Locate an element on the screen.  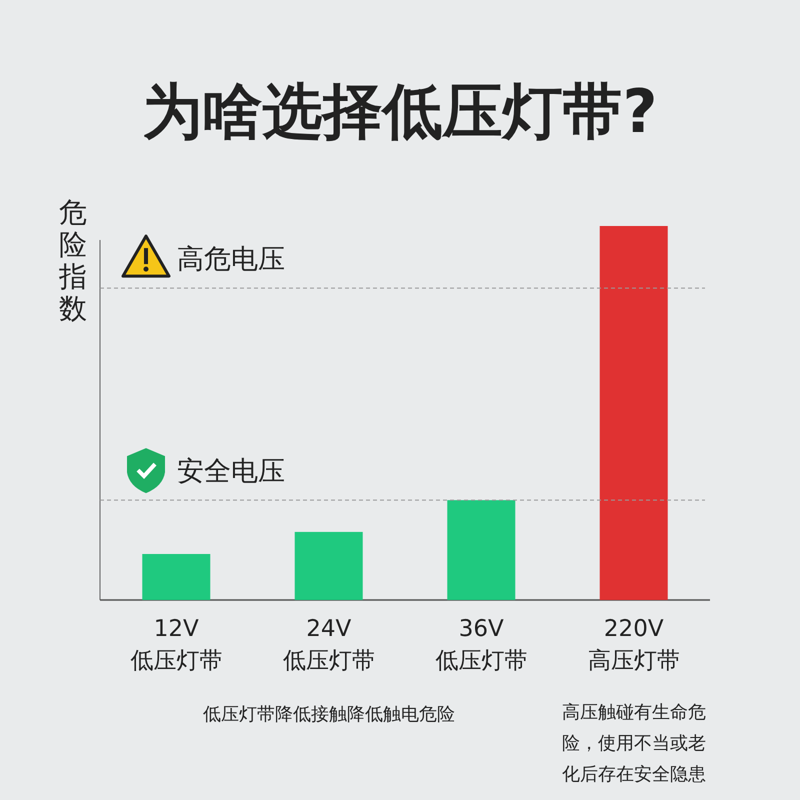
x-tick-label: 220V 高压灯带 is located at coordinates (634, 645).